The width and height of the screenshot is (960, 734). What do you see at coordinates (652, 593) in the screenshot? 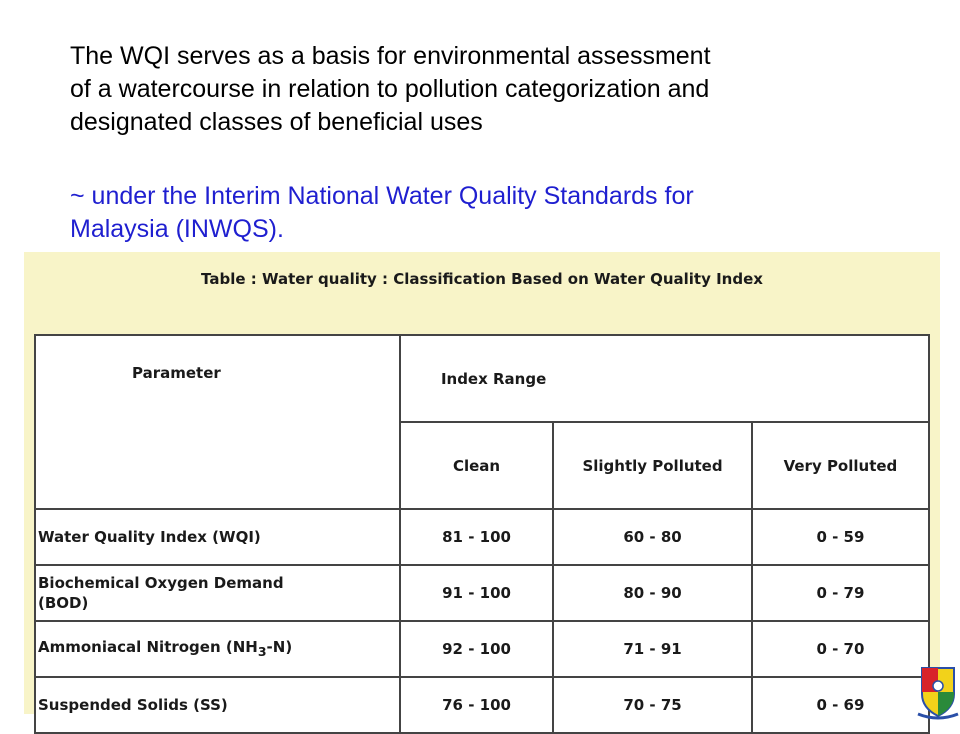
I see `row-slightly-polluted-value: 80 - 90` at bounding box center [652, 593].